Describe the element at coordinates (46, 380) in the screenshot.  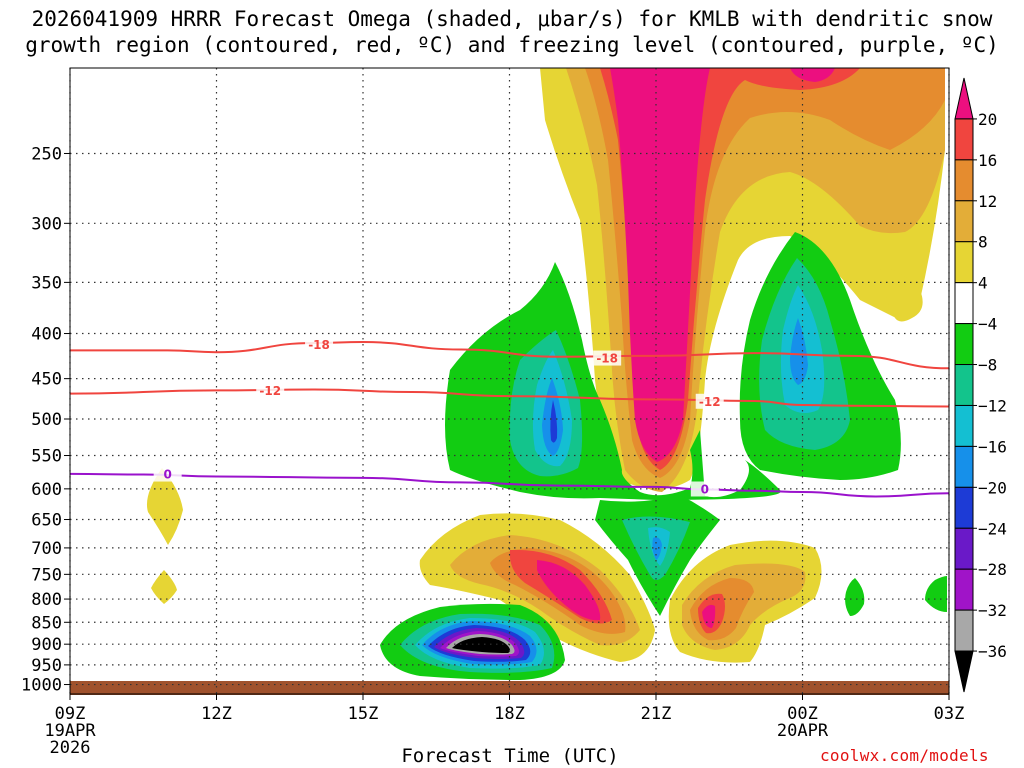
I see `y-tick-label: 450` at that location.